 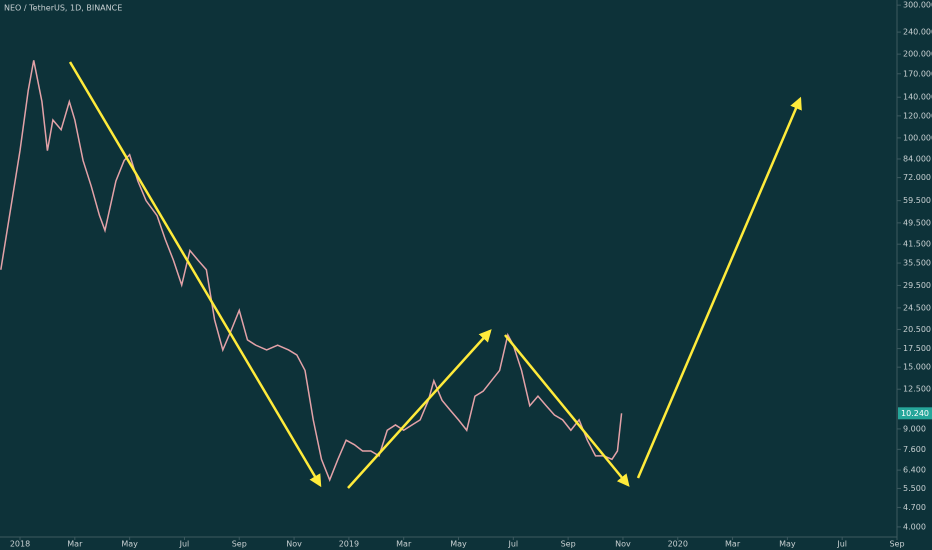 What do you see at coordinates (917, 158) in the screenshot?
I see `y-tick-label: 84.000` at bounding box center [917, 158].